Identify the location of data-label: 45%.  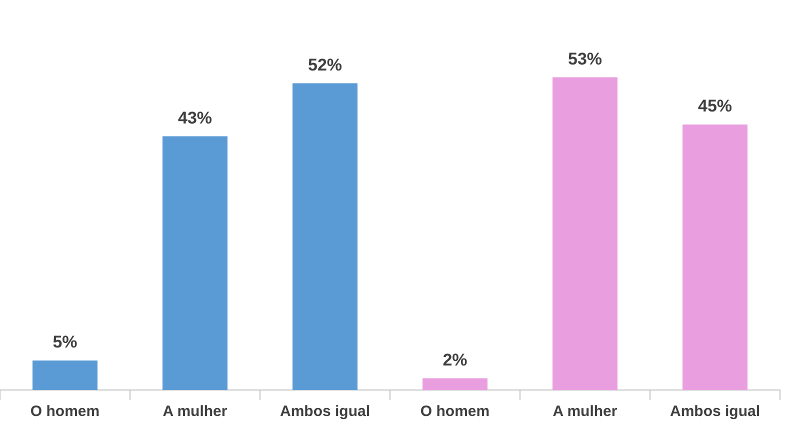
(715, 106).